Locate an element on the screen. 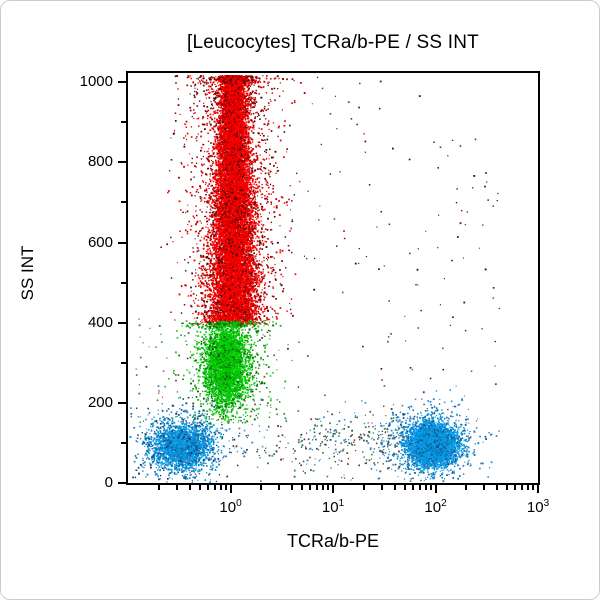  x-tick-label: 101 is located at coordinates (333, 507).